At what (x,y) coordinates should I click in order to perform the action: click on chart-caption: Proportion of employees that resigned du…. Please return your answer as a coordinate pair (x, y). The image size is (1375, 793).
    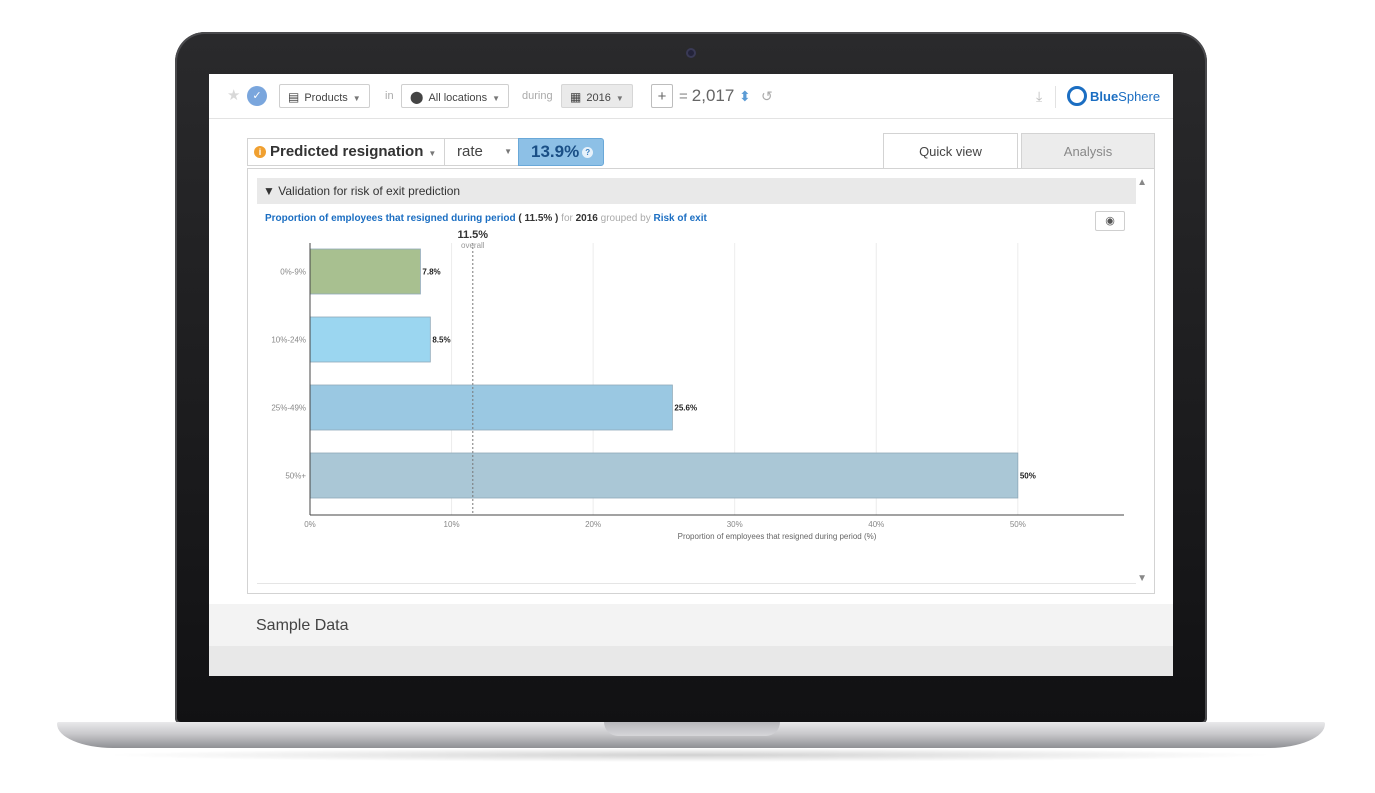
    Looking at the image, I should click on (486, 218).